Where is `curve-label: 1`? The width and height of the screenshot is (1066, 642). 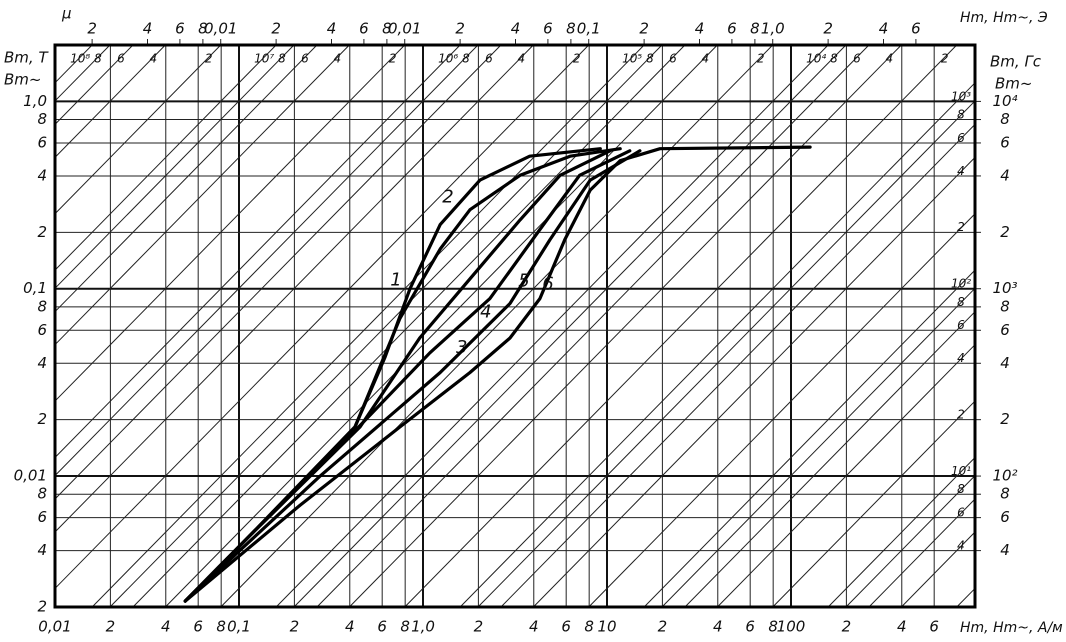
curve-label: 1 is located at coordinates (395, 280).